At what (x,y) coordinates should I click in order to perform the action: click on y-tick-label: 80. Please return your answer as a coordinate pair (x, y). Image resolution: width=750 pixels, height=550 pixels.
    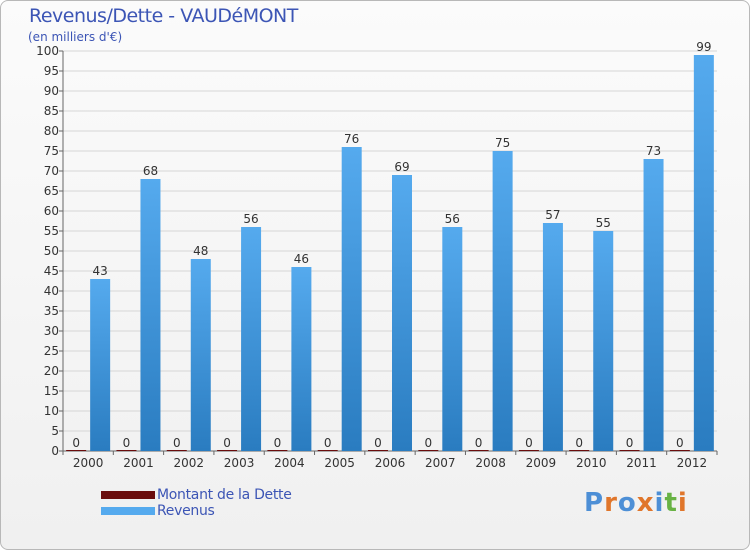
    Looking at the image, I should click on (51, 131).